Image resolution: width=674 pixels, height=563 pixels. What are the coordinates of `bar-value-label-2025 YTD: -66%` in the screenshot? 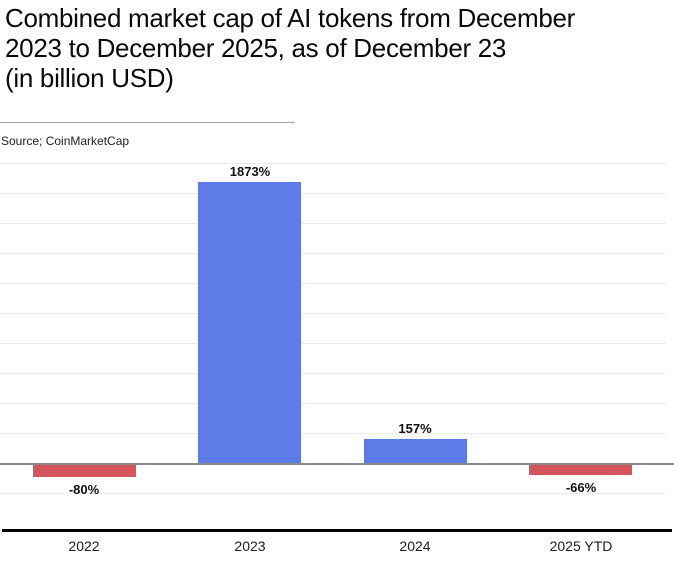 It's located at (581, 487).